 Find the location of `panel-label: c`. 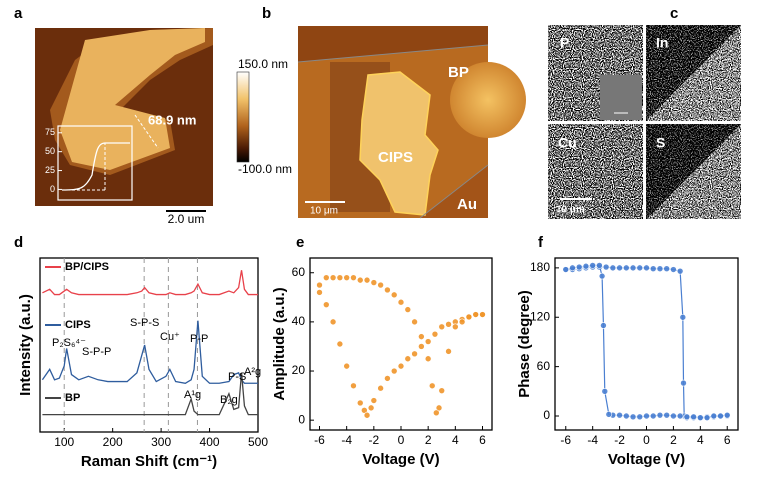

panel-label: c is located at coordinates (674, 13).